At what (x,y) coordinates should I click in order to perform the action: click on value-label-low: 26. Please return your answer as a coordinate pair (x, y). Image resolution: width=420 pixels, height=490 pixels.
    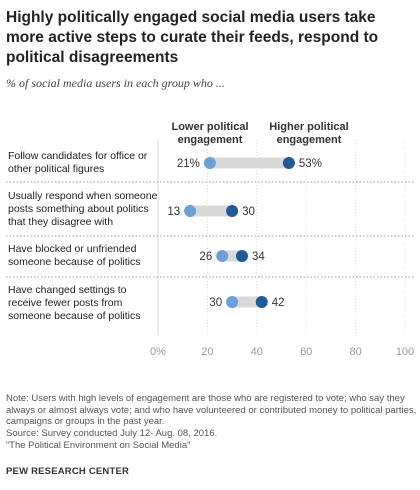
    Looking at the image, I should click on (205, 257).